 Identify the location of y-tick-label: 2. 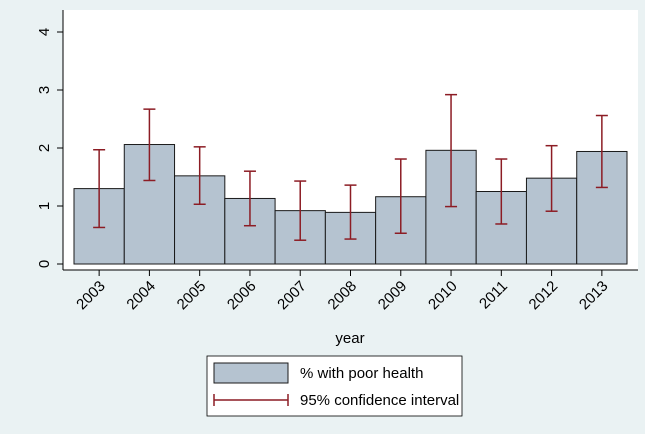
(44, 148).